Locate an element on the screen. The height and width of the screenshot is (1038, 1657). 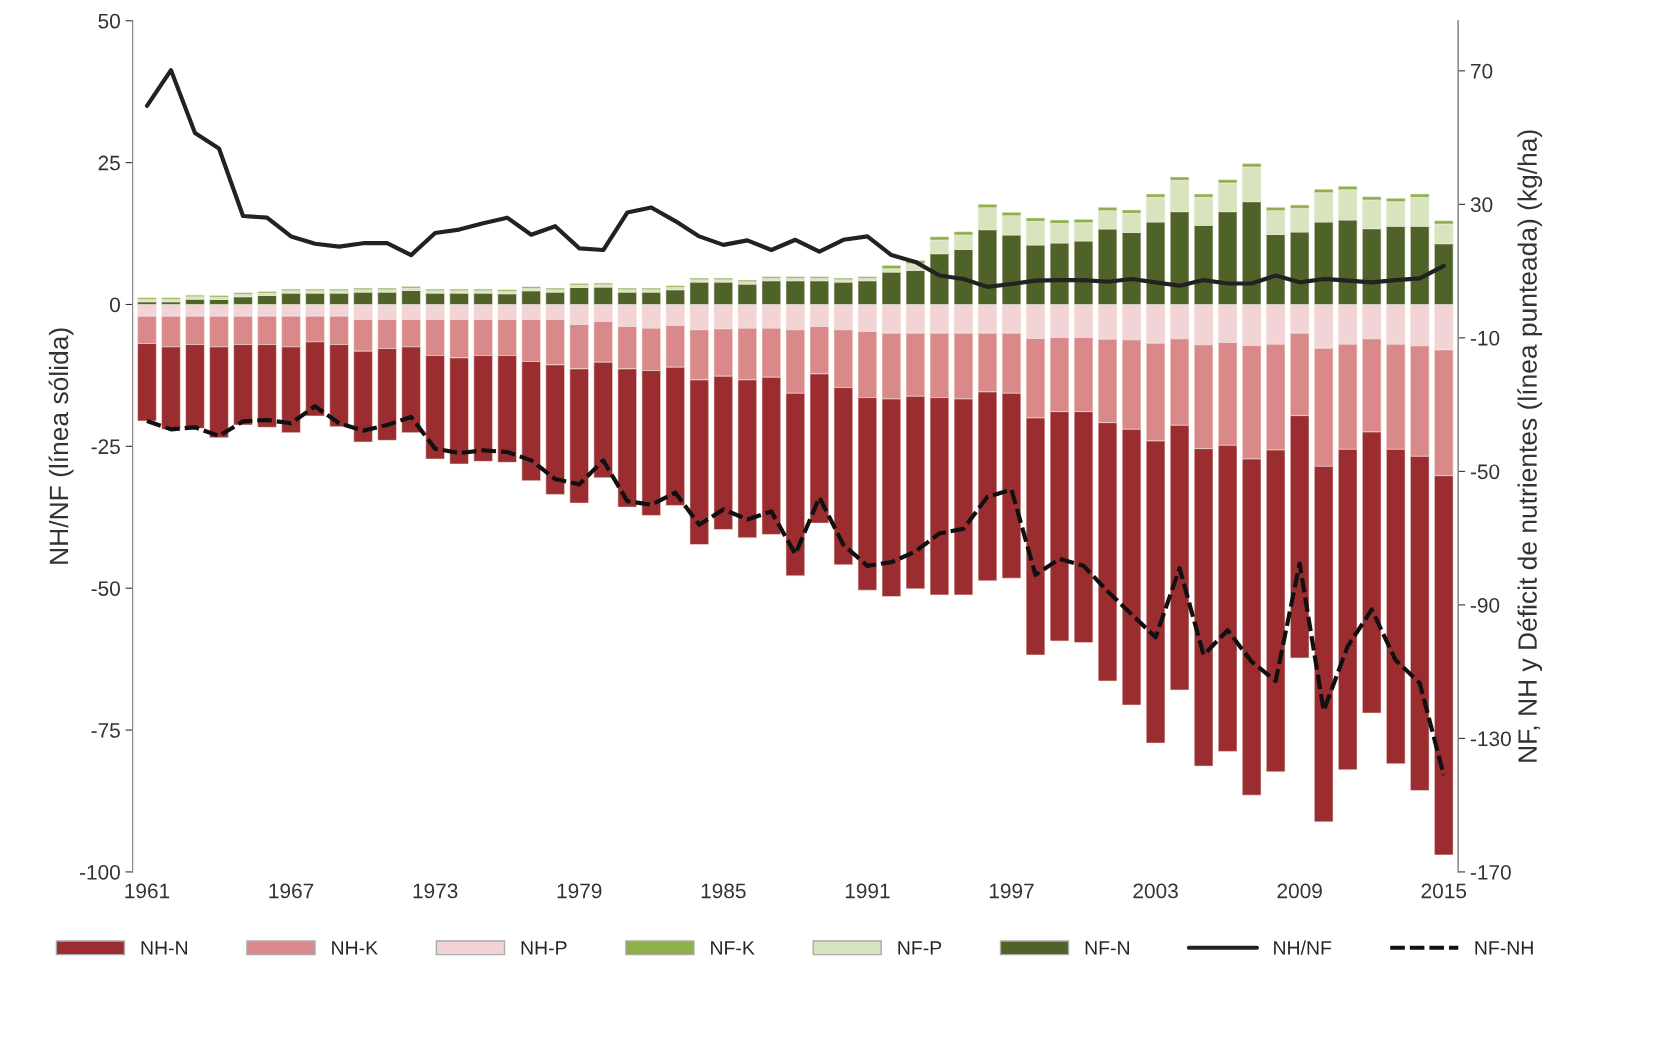
y-tick-label: 25 is located at coordinates (109, 163).